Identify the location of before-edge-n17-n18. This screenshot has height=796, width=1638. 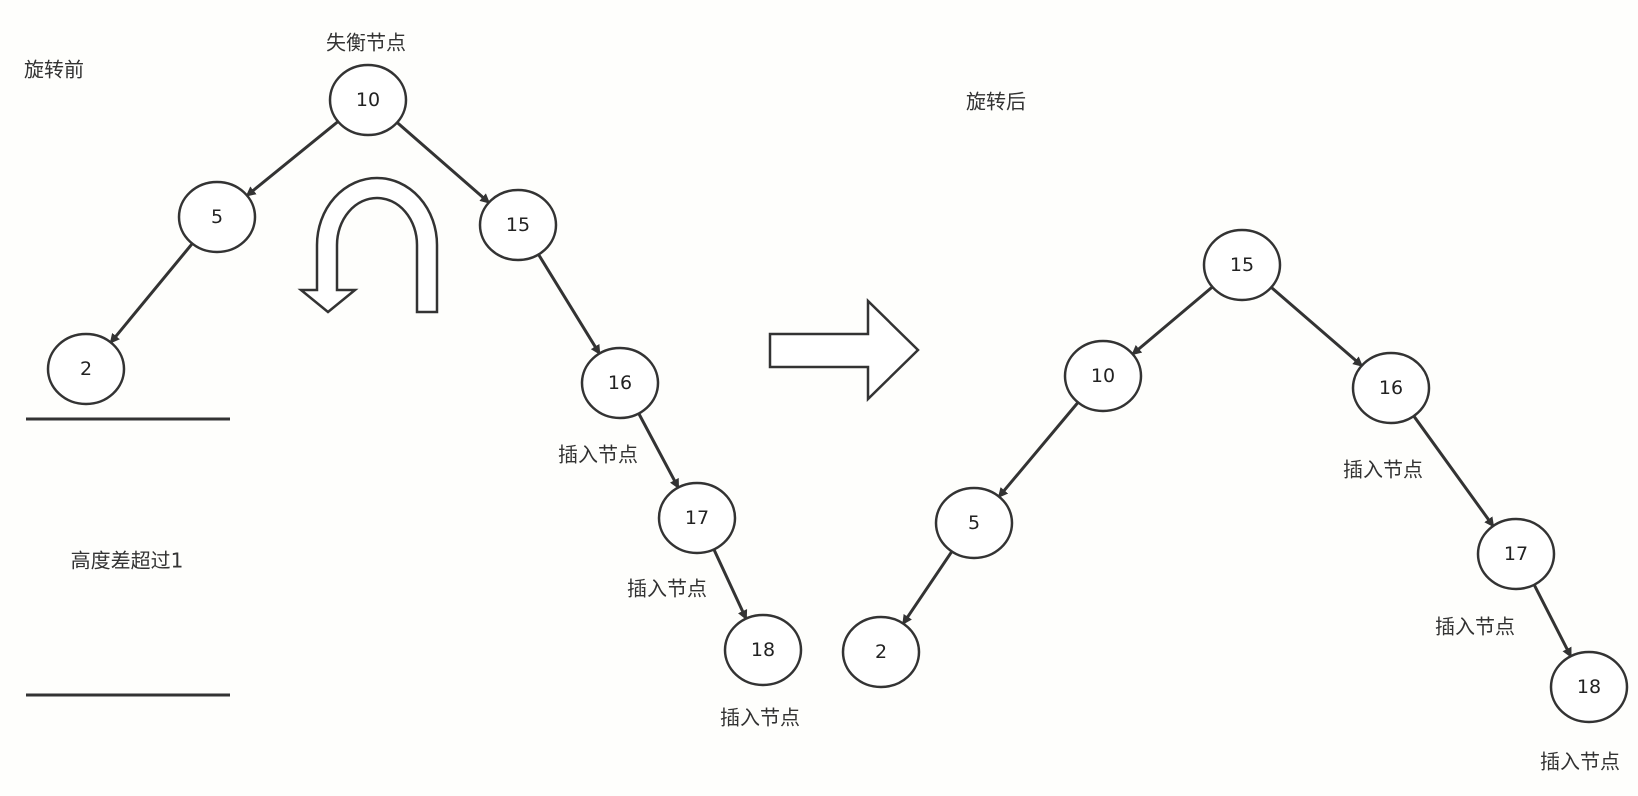
(729, 584).